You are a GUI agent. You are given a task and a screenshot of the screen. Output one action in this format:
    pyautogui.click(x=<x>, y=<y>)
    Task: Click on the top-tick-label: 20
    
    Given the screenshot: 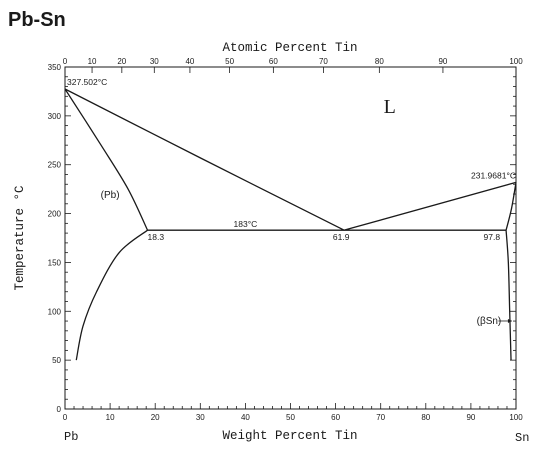 What is the action you would take?
    pyautogui.click(x=121, y=61)
    